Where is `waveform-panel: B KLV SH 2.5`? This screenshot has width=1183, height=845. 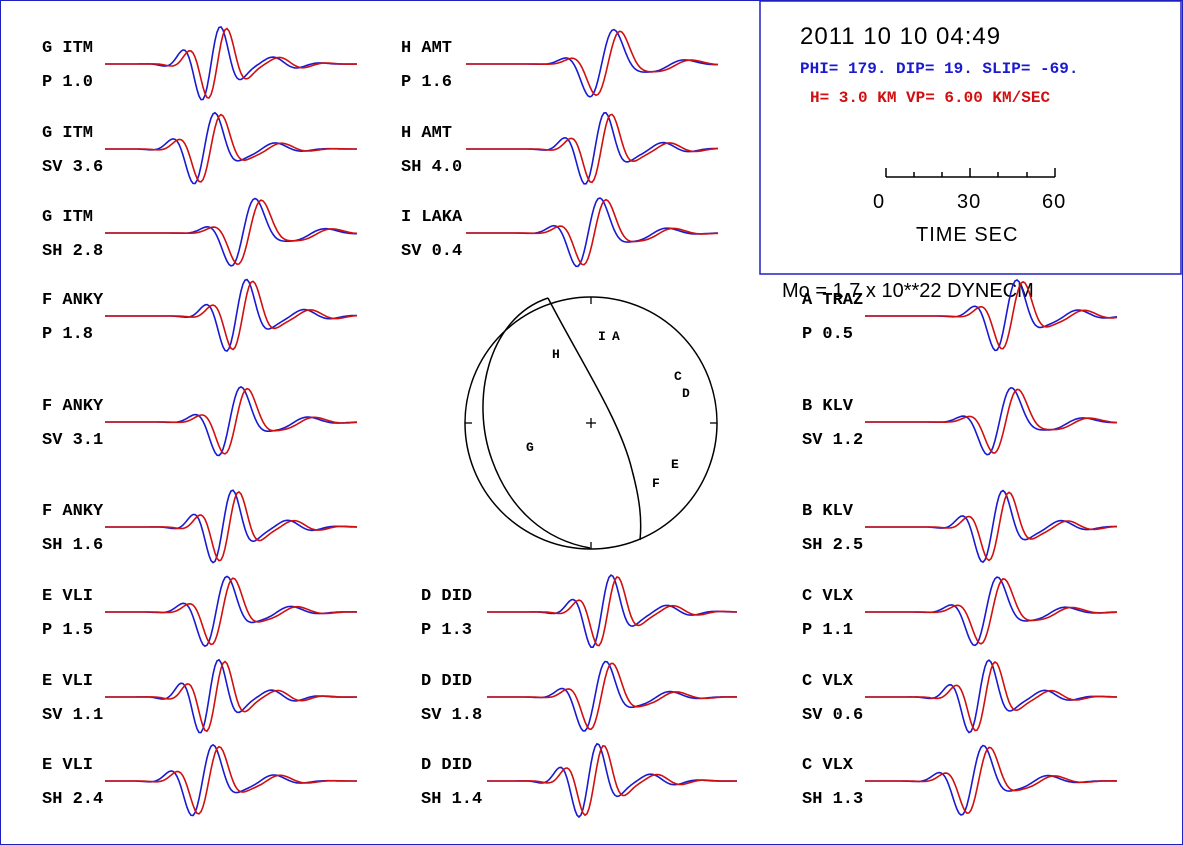
waveform-panel: B KLV SH 2.5 is located at coordinates (960, 526).